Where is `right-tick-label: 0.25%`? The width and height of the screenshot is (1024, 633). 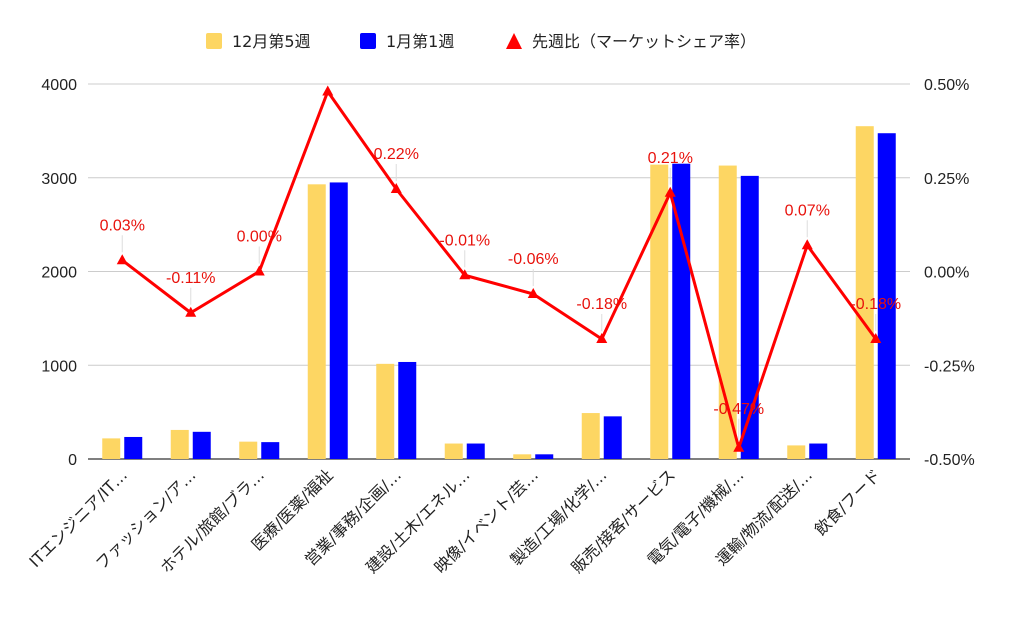 right-tick-label: 0.25% is located at coordinates (946, 179).